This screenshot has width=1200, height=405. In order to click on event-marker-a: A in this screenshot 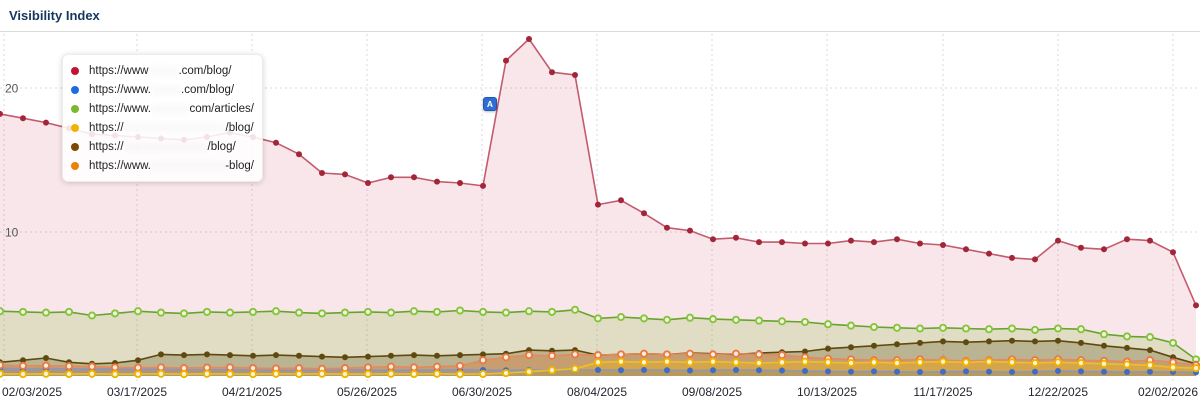, I will do `click(490, 104)`.